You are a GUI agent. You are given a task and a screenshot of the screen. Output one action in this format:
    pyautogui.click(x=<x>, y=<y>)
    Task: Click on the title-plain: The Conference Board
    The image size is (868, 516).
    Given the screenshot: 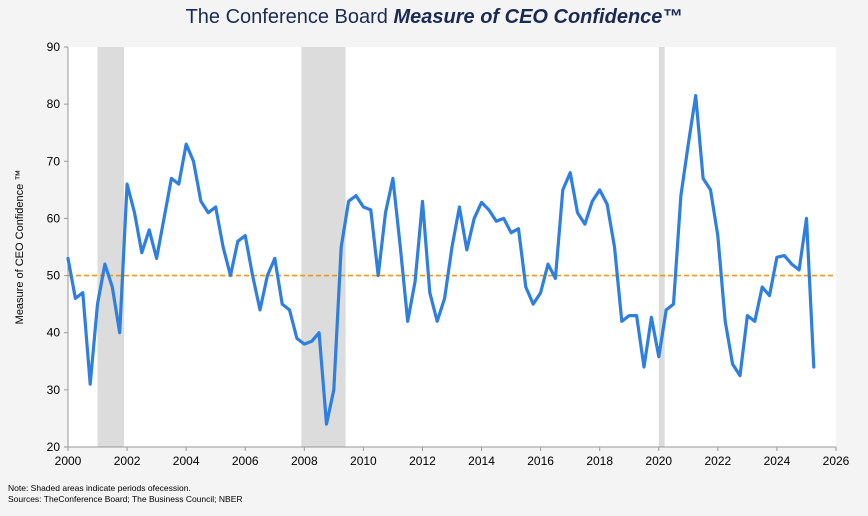 What is the action you would take?
    pyautogui.click(x=289, y=17)
    